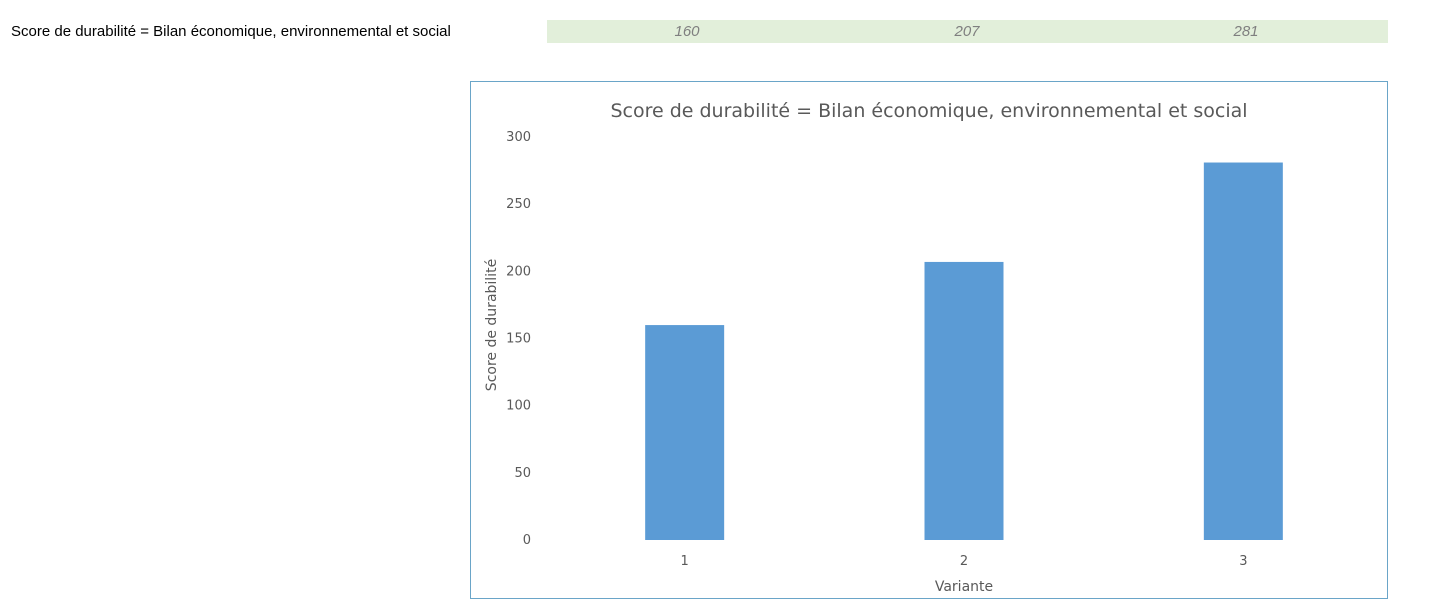 This screenshot has height=612, width=1434. I want to click on y-tick-label: 250, so click(518, 204).